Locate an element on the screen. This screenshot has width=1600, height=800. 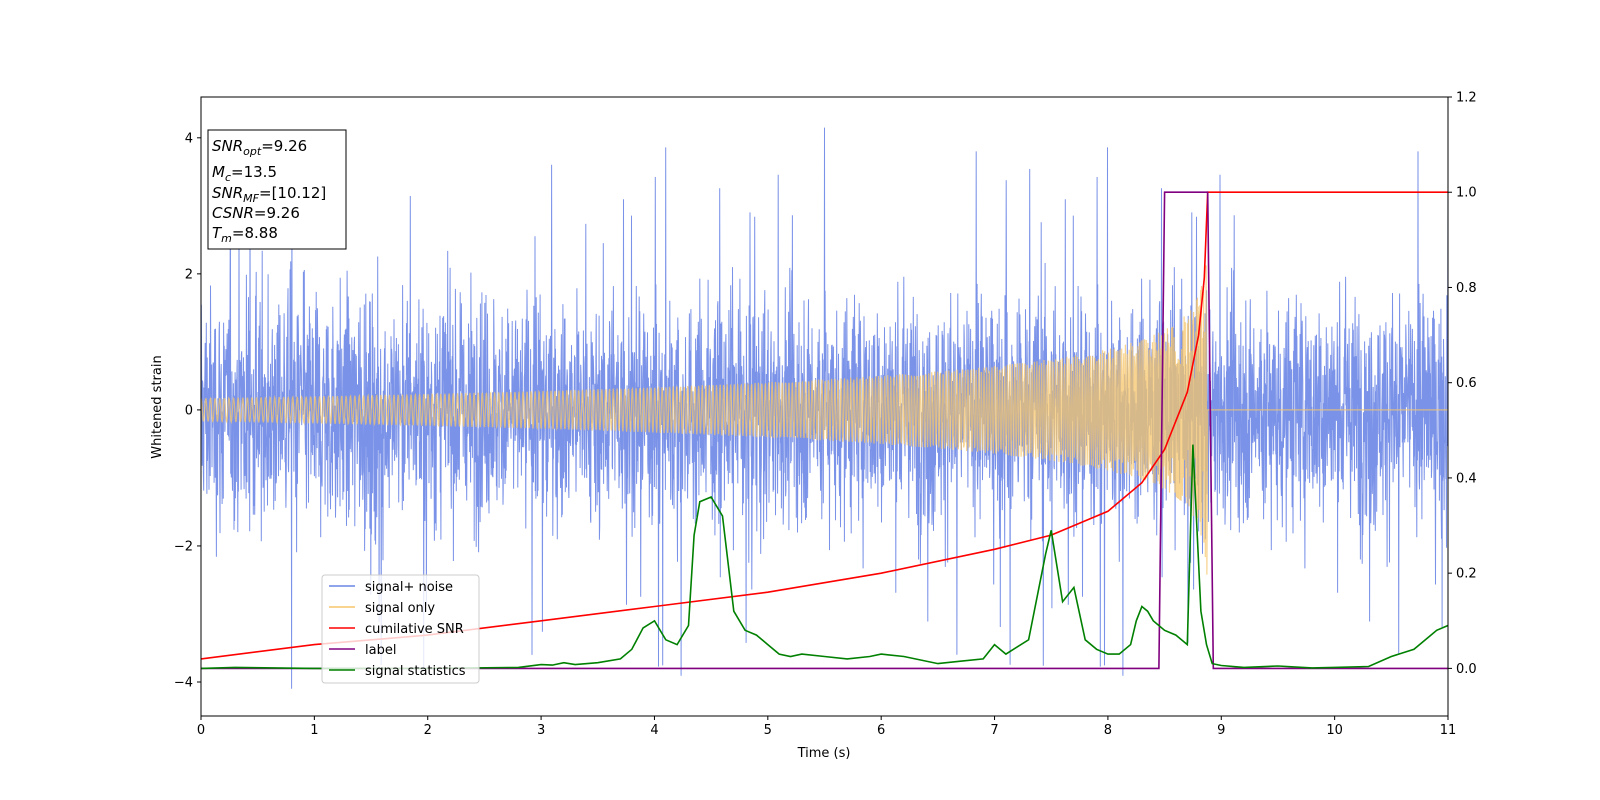
legend-frame is located at coordinates (400, 629).